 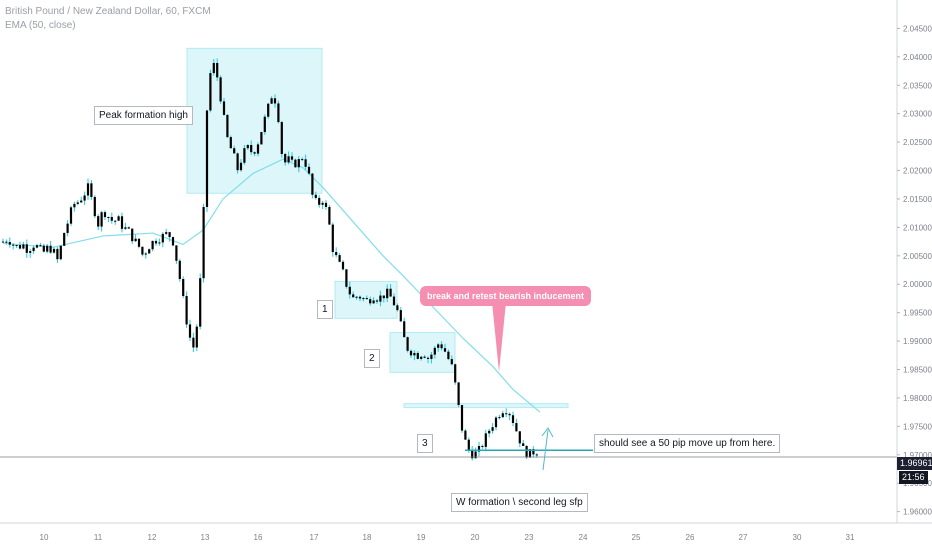 What do you see at coordinates (917, 284) in the screenshot?
I see `y-tick-label: 2.00000` at bounding box center [917, 284].